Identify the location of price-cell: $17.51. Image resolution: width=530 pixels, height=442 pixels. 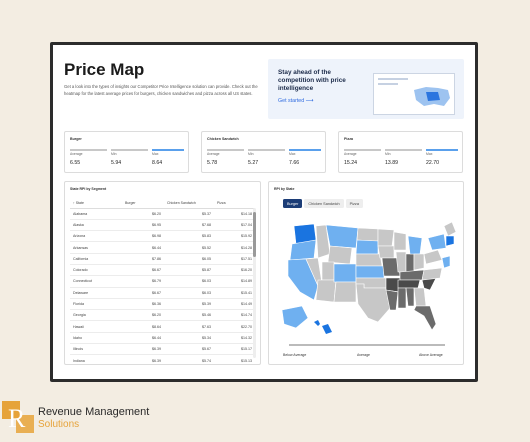
(234, 259).